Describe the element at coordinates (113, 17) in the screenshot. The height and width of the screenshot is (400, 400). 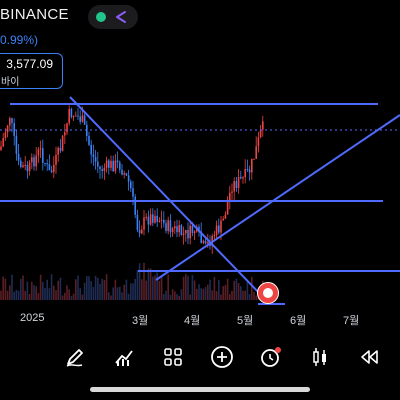
I see `status-pill` at that location.